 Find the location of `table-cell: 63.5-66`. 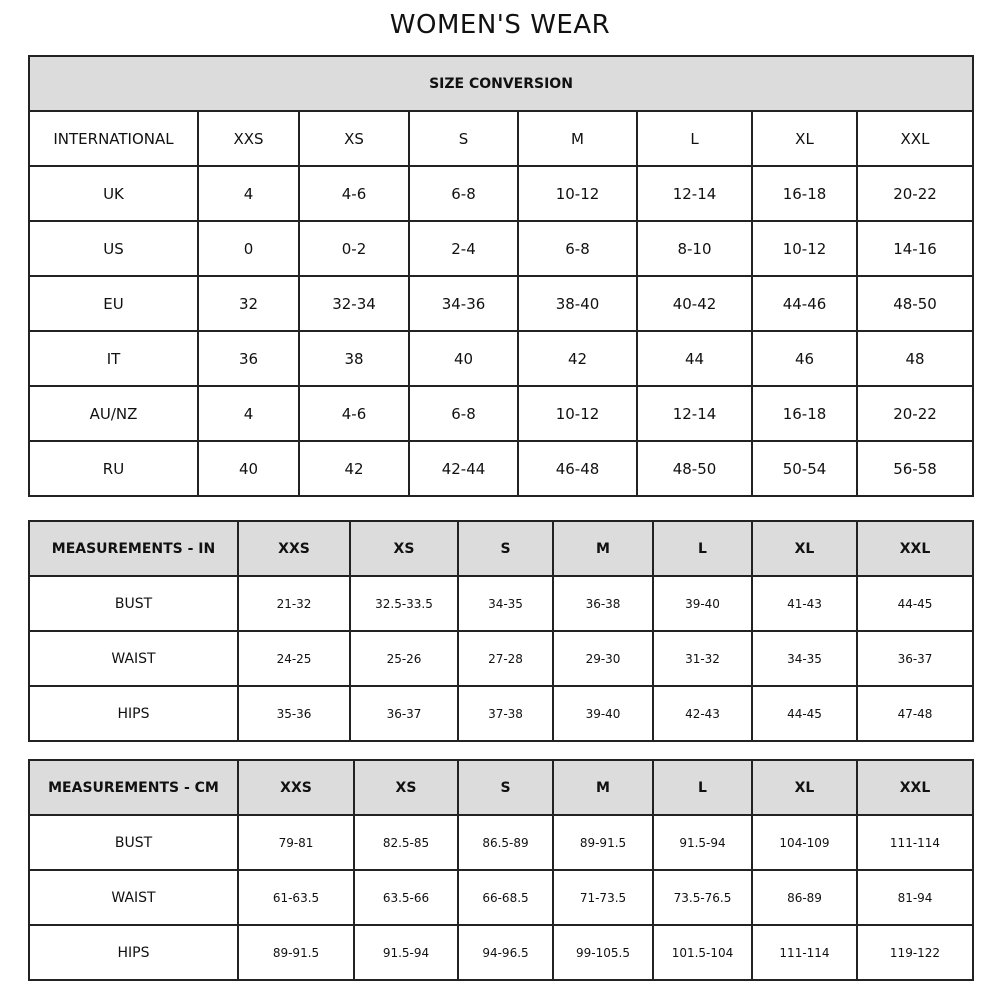

table-cell: 63.5-66 is located at coordinates (406, 897).